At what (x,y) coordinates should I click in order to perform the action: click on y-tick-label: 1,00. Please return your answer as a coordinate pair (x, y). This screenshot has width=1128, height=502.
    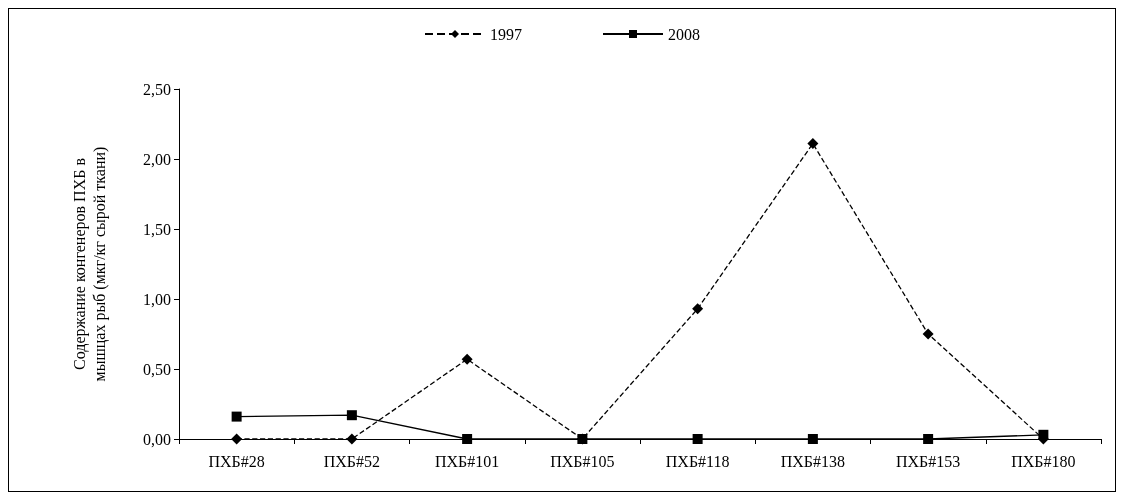
    Looking at the image, I should click on (157, 299).